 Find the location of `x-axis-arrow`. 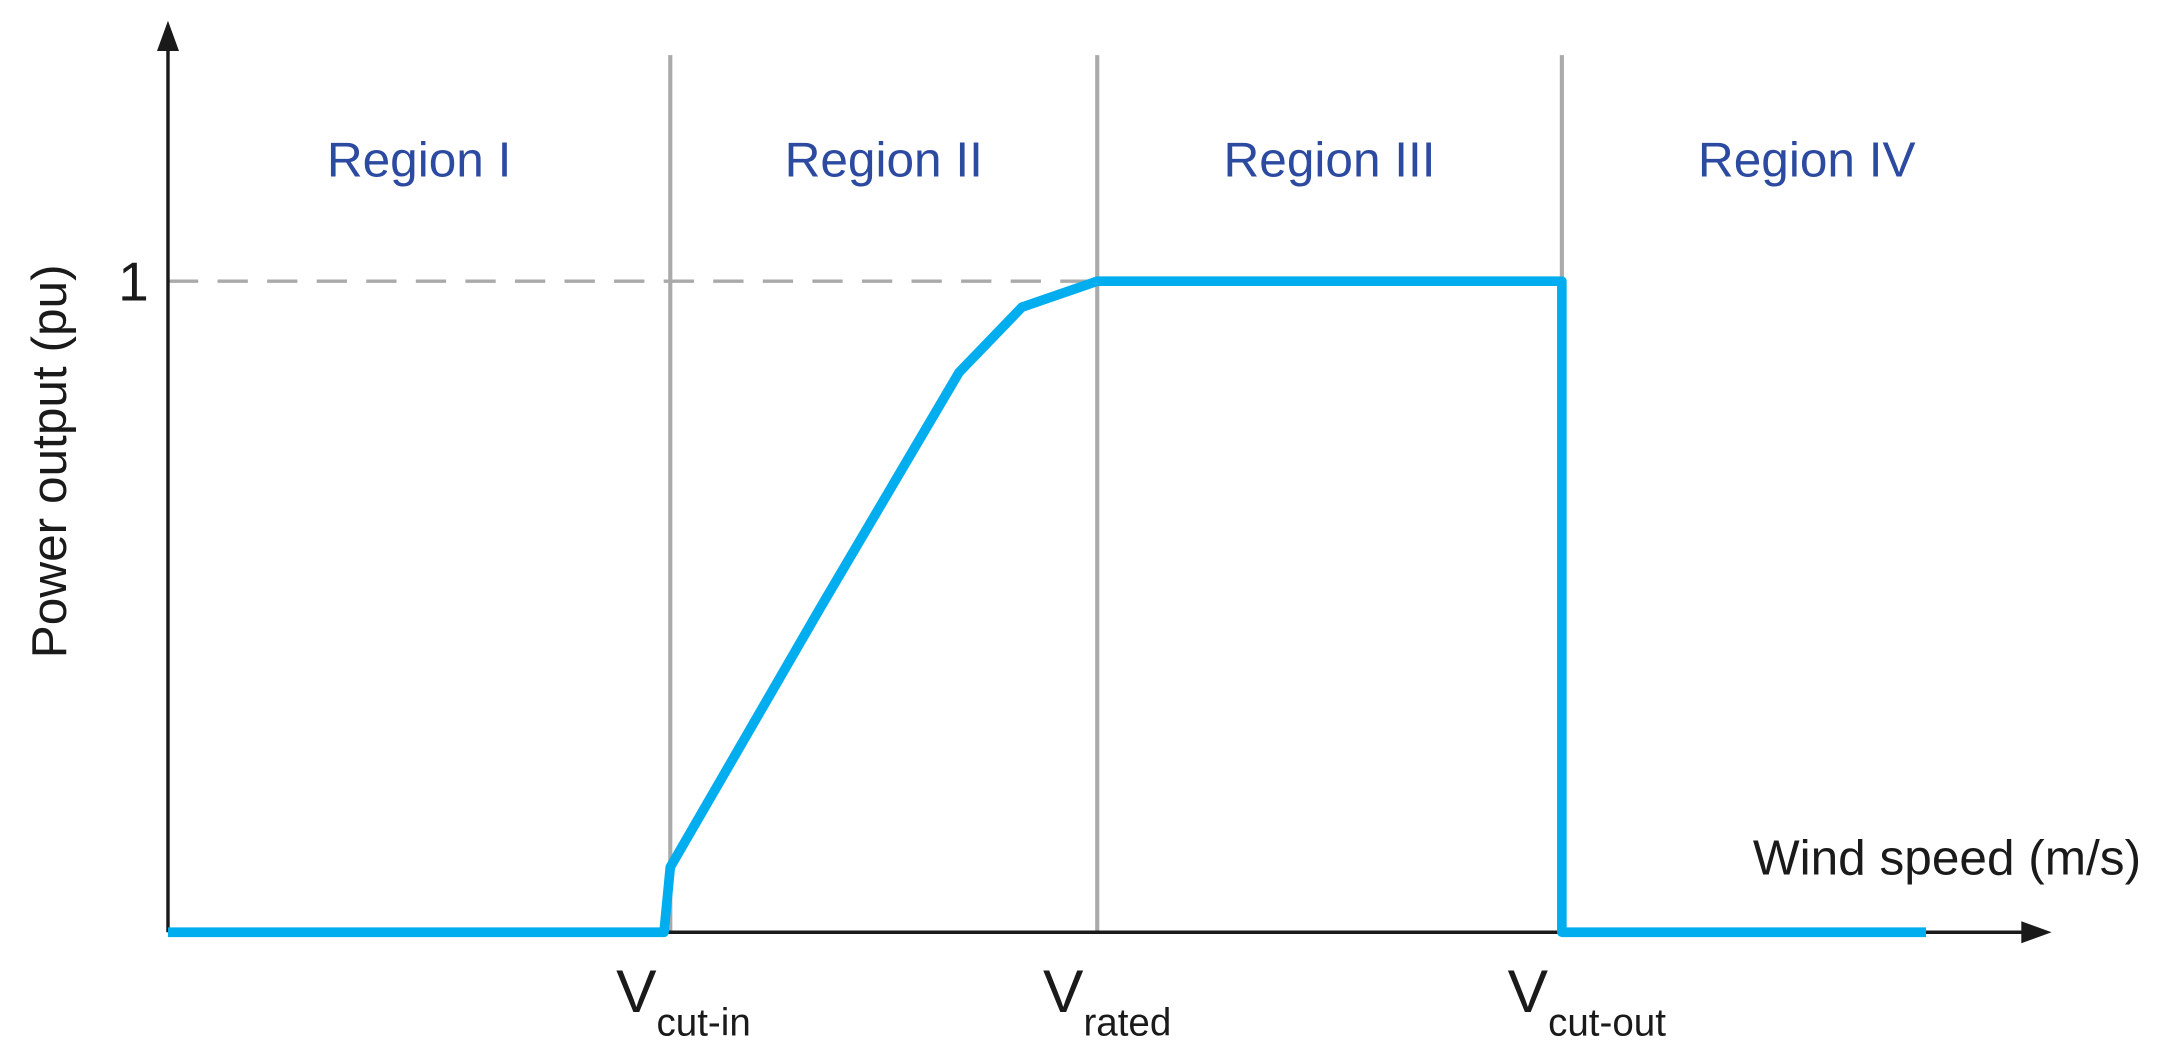

x-axis-arrow is located at coordinates (2036, 932).